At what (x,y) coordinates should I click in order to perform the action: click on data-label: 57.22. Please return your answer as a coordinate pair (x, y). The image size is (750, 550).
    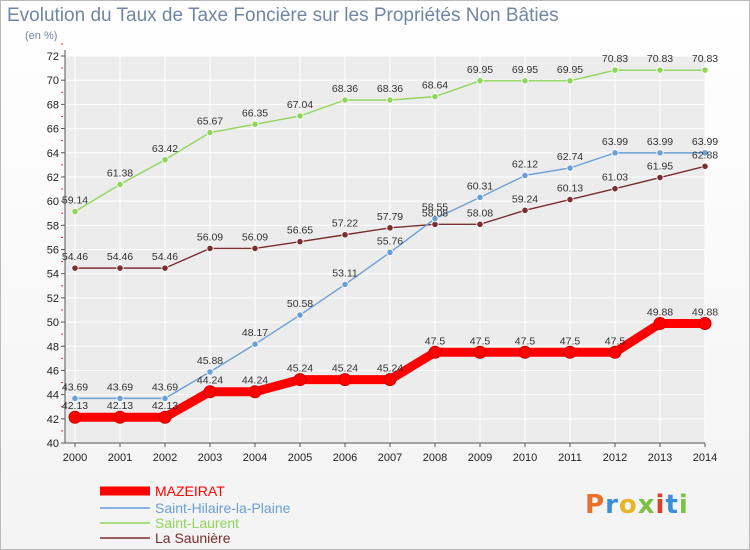
    Looking at the image, I should click on (345, 224).